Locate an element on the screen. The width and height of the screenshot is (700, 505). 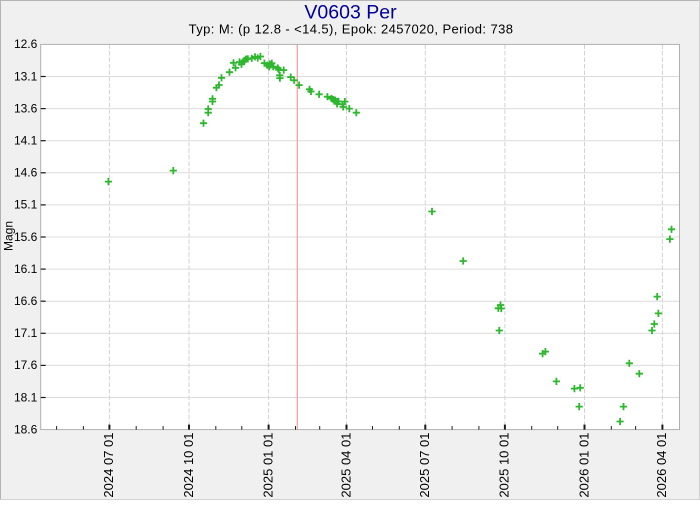
svg-text: 14.1 is located at coordinates (26, 141).